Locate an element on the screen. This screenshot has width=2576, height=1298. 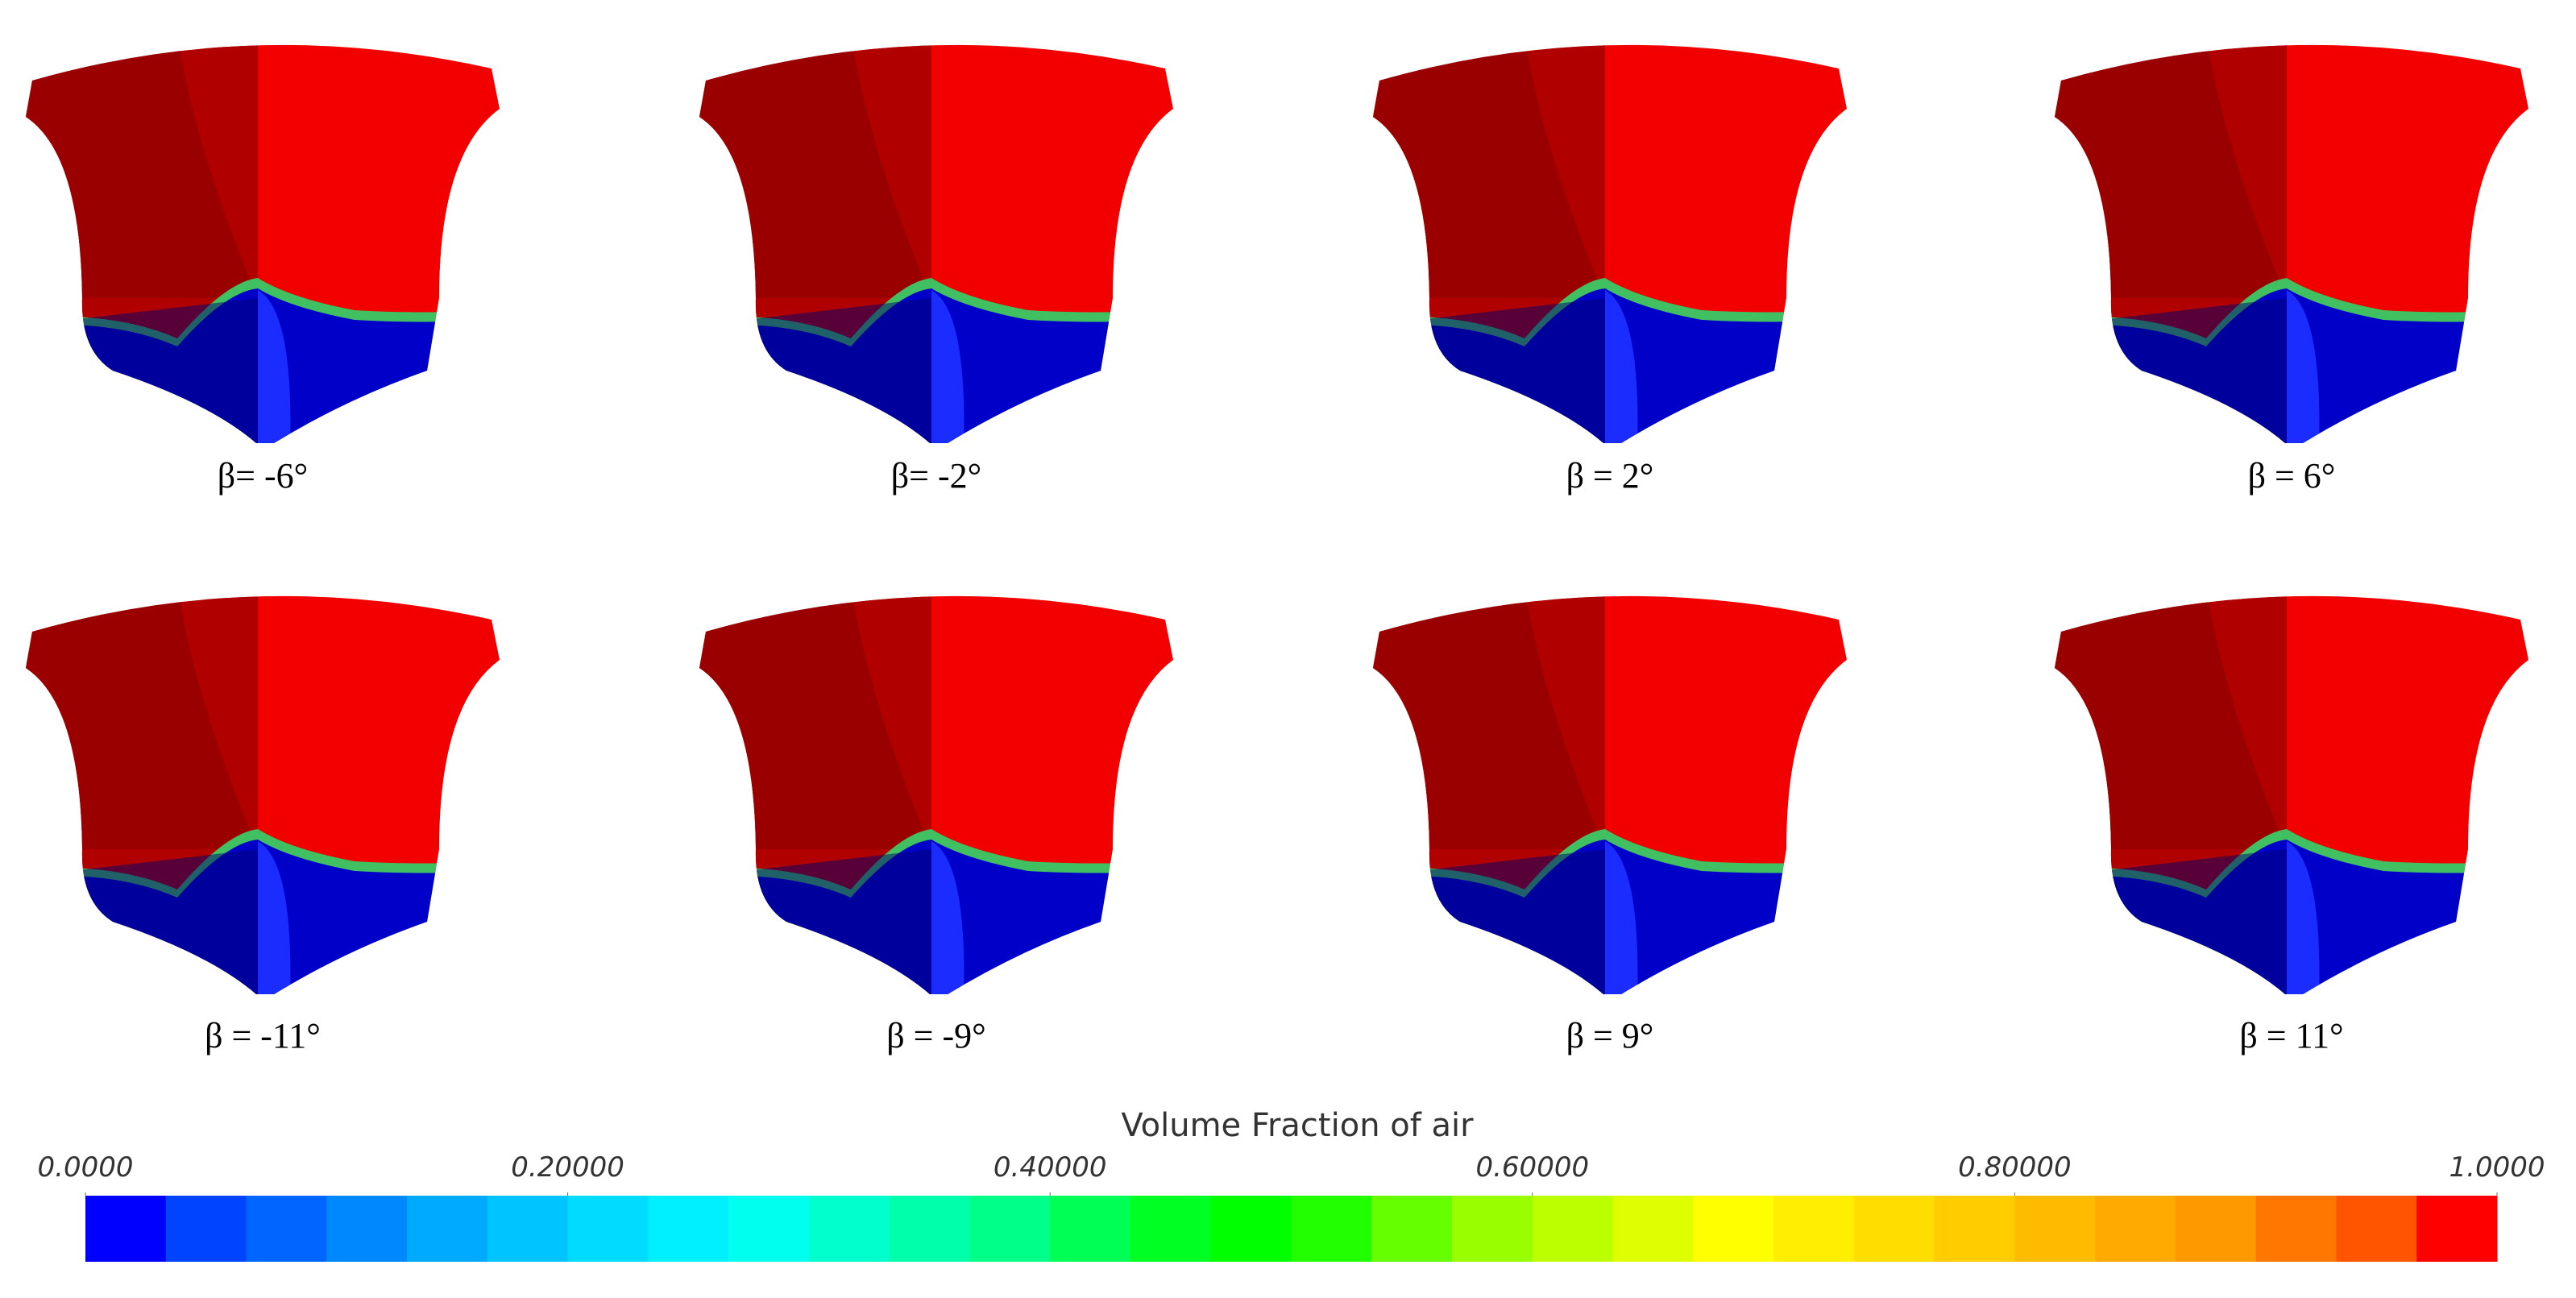
colorbar-tick-label: 0.20000 is located at coordinates (567, 1167).